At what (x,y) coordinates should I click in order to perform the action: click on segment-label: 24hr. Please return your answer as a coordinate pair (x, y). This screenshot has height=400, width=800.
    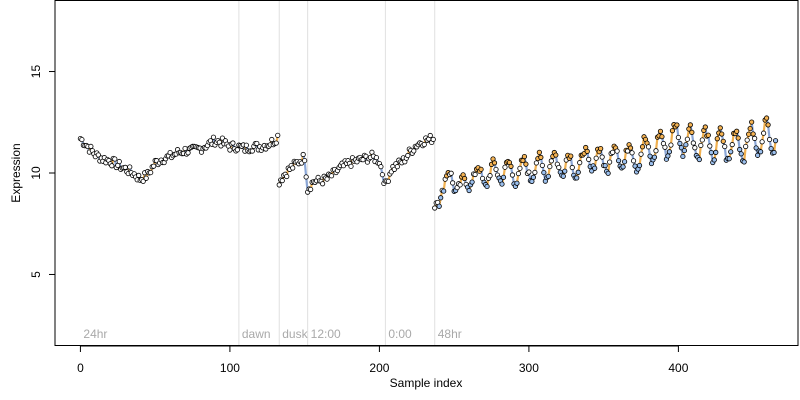
    Looking at the image, I should click on (95, 334).